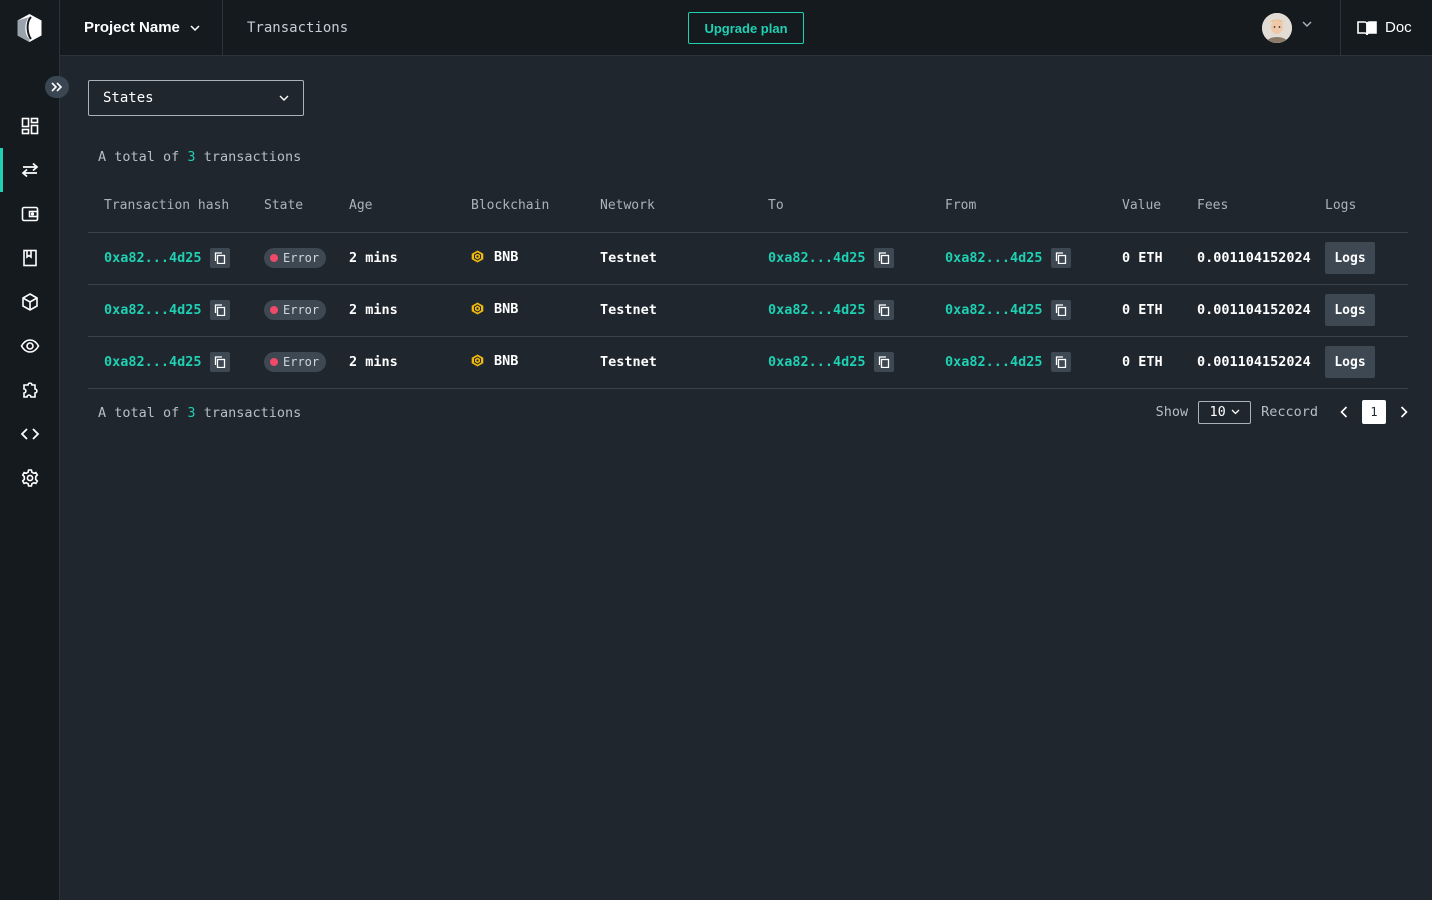  I want to click on sidebar-item-bookmarks, so click(30, 258).